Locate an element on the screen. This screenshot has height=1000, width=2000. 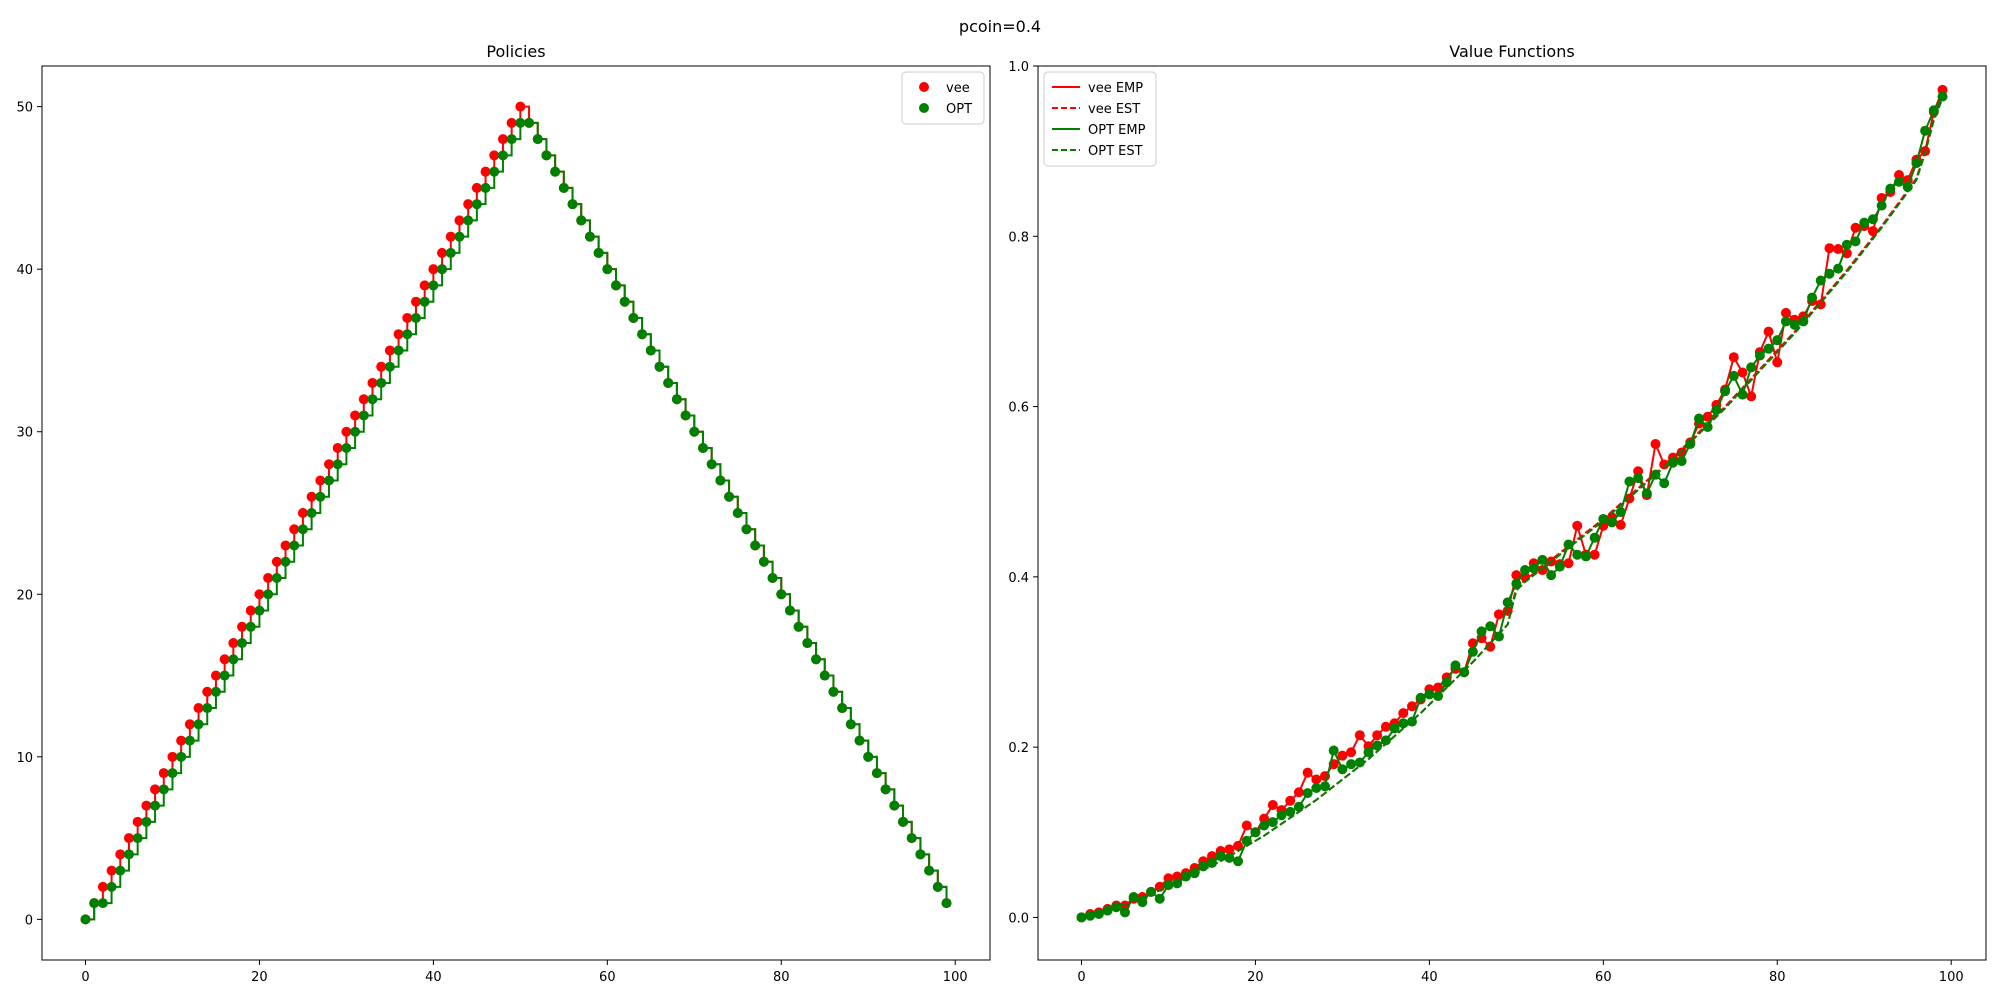
legend-label-vee-emp: vee EMP is located at coordinates (1115, 88).